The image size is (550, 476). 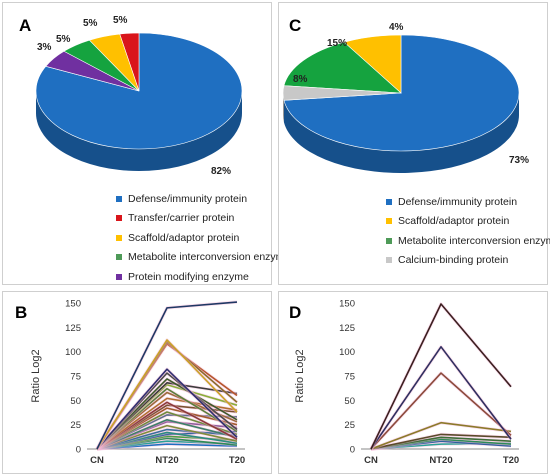 What do you see at coordinates (120, 20) in the screenshot?
I see `pie-a-label-4: 5%` at bounding box center [120, 20].